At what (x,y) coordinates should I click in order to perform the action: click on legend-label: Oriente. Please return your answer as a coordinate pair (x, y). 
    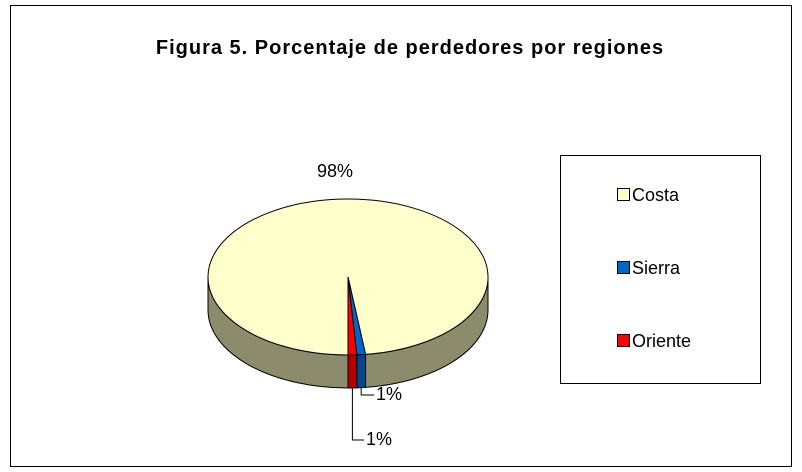
    Looking at the image, I should click on (661, 341).